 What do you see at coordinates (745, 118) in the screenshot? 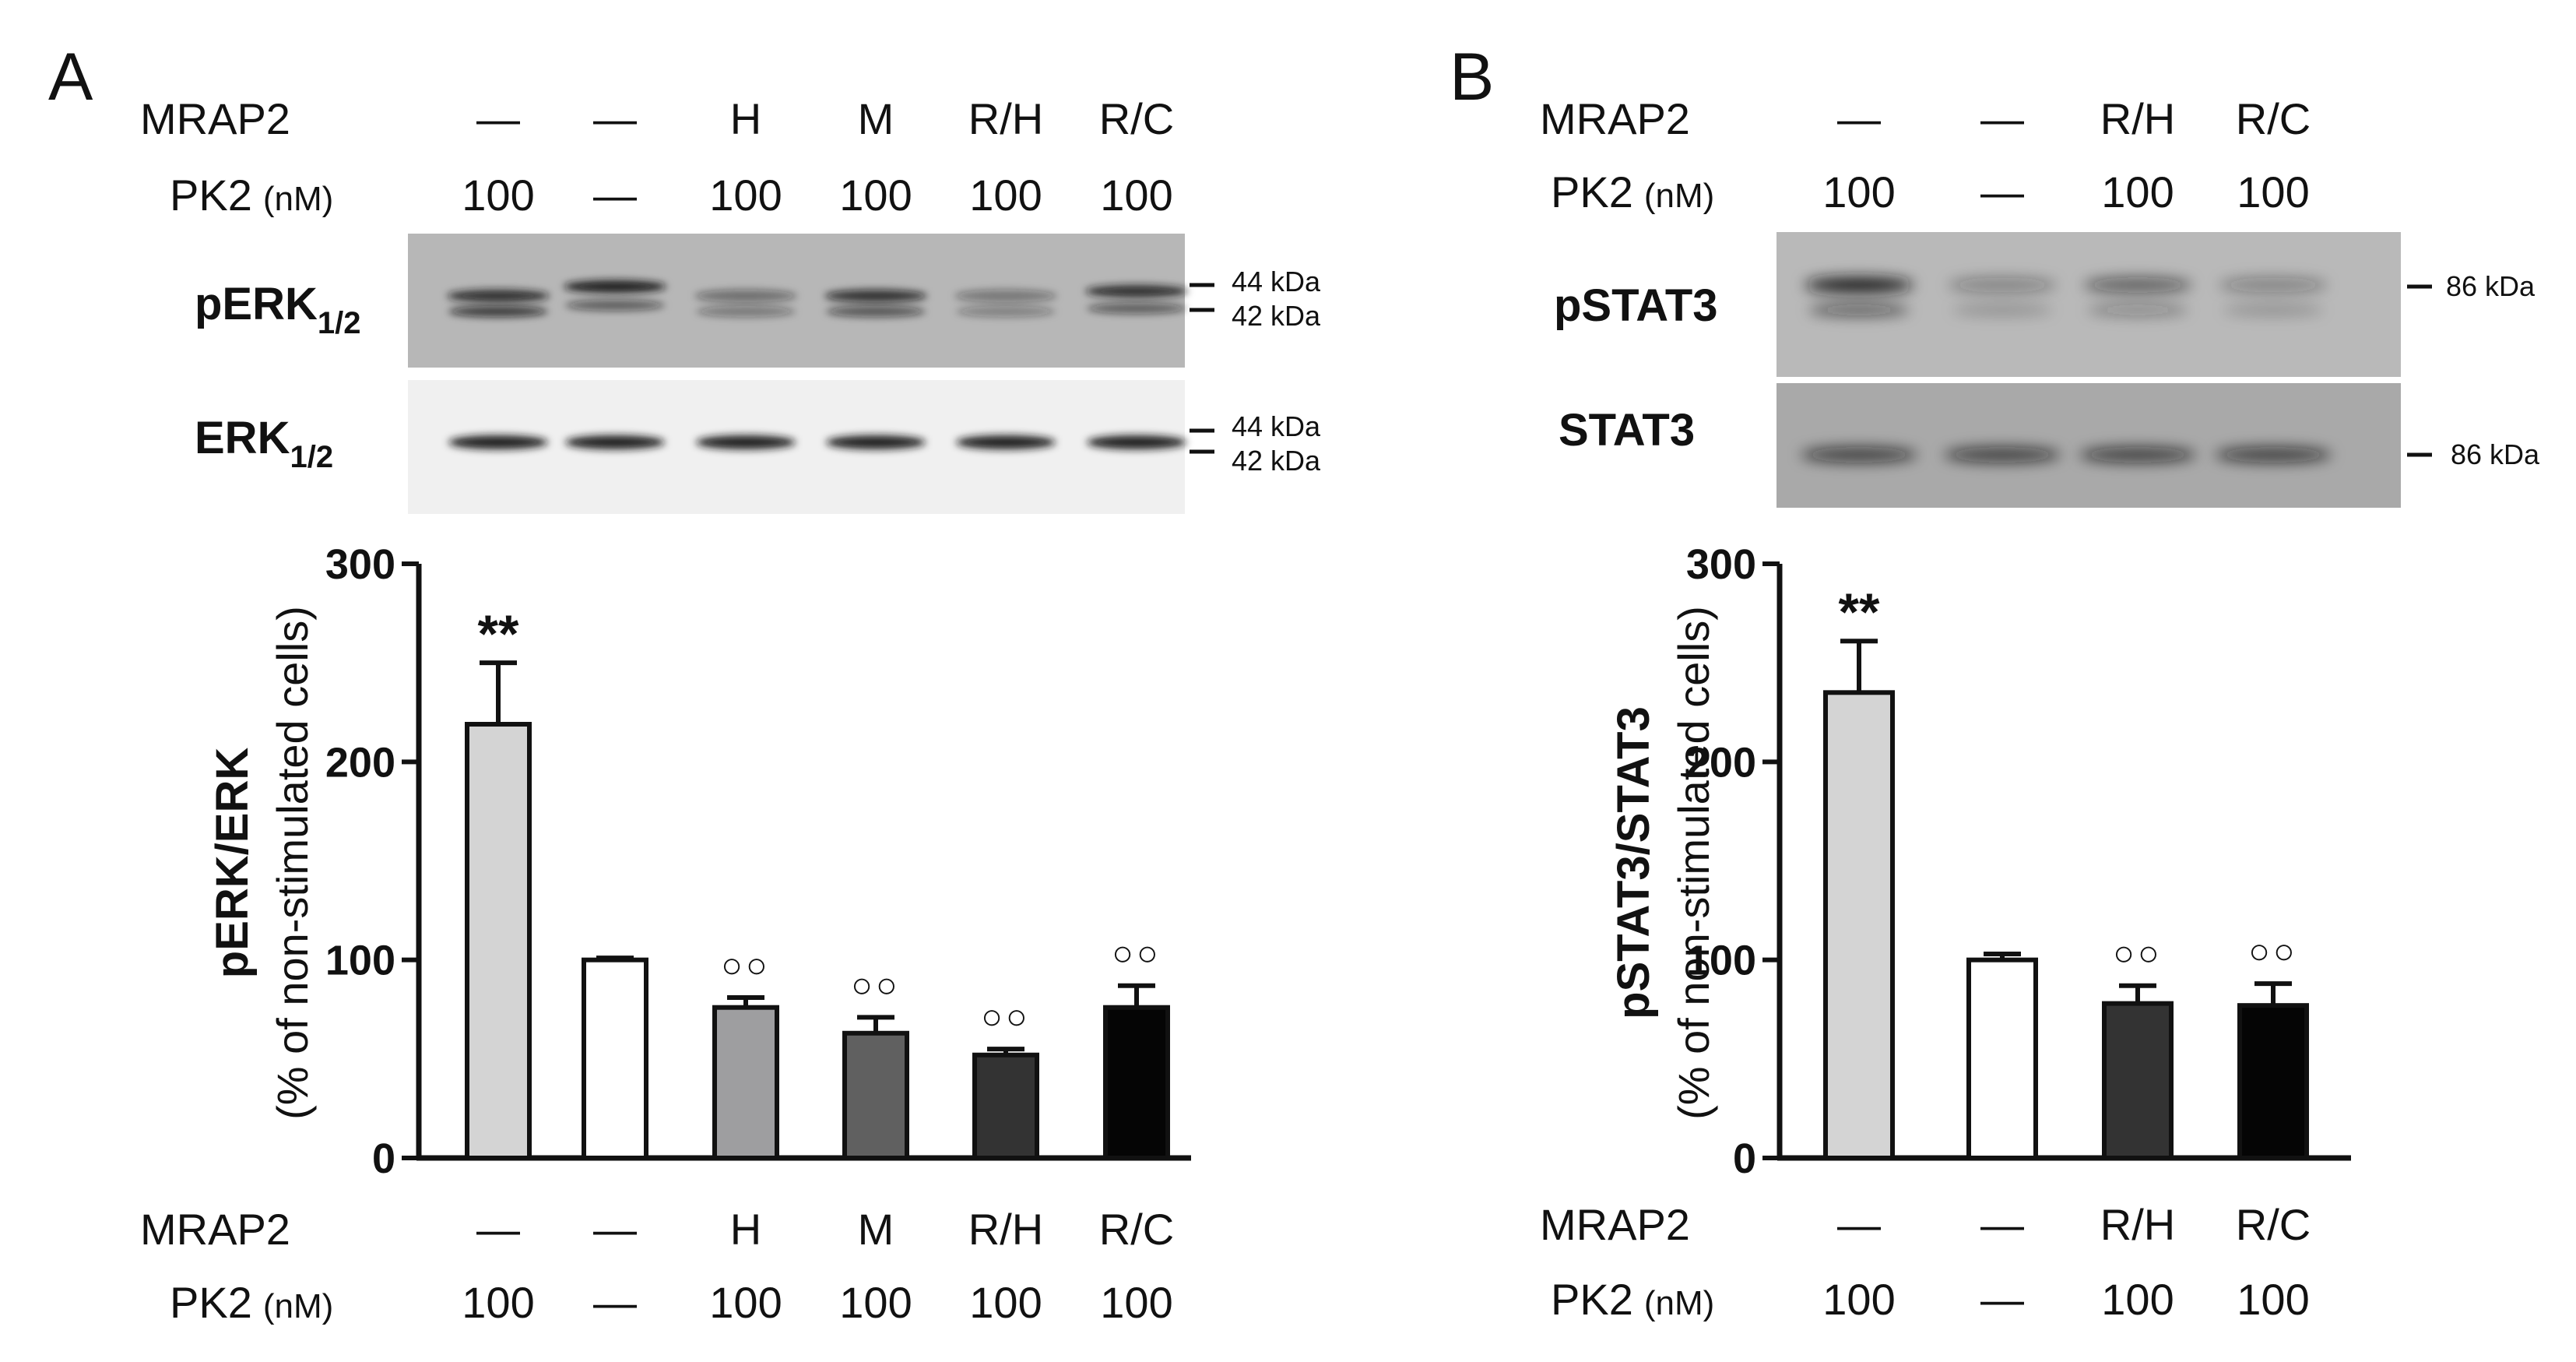
I see `a-header-mrap2-value-2: H` at bounding box center [745, 118].